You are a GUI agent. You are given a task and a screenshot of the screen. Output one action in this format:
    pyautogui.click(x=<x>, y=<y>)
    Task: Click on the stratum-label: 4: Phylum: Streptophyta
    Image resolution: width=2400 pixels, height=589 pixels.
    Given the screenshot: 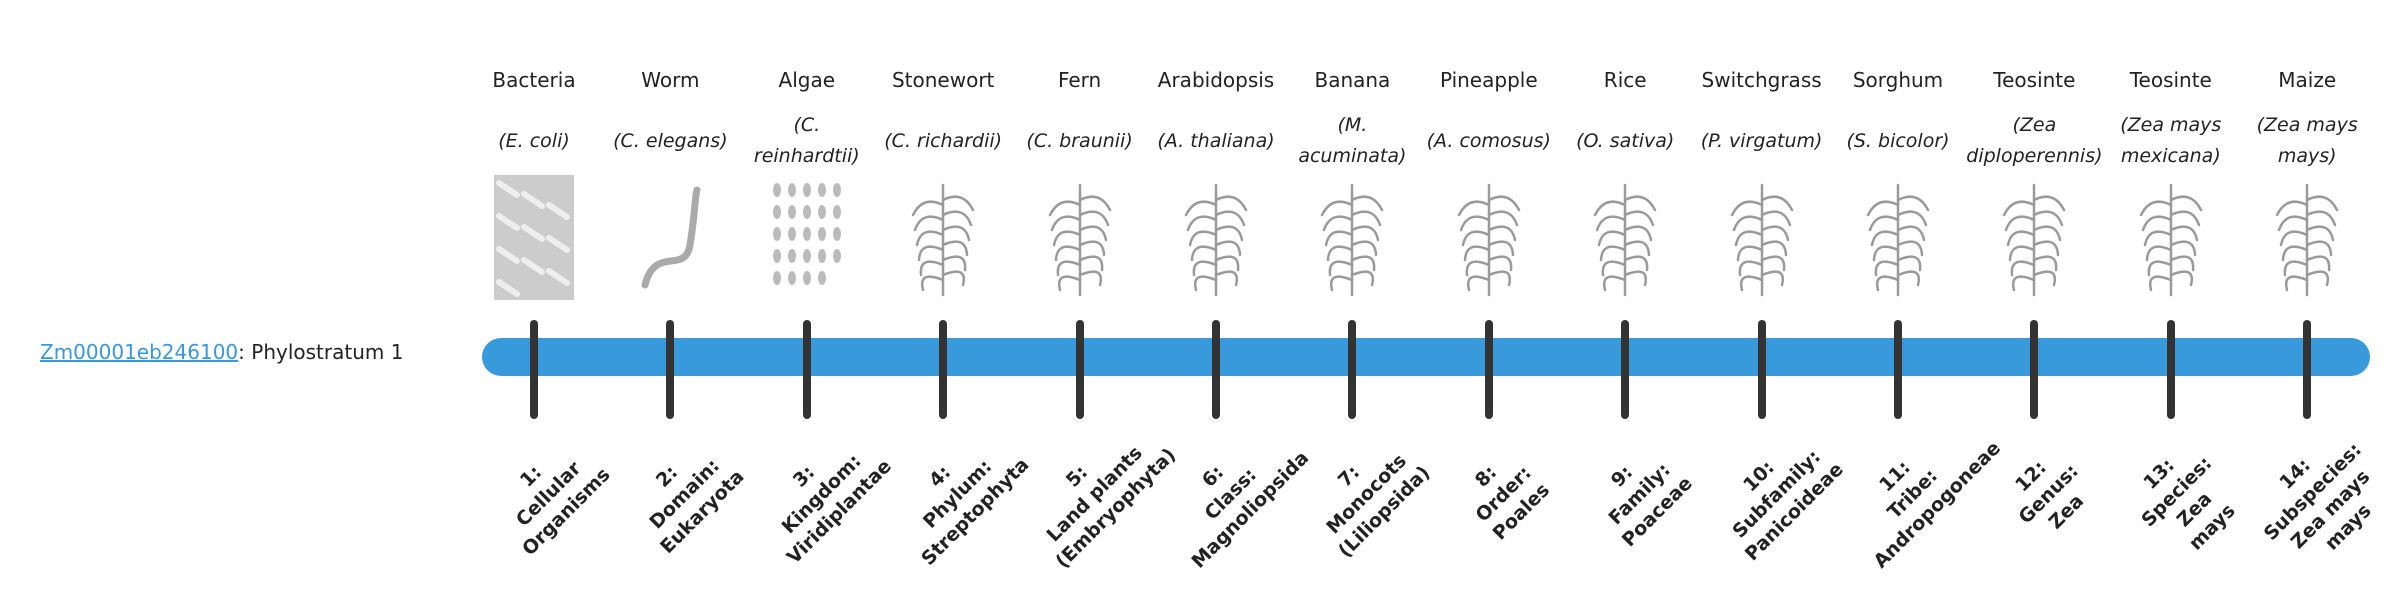 What is the action you would take?
    pyautogui.click(x=958, y=494)
    